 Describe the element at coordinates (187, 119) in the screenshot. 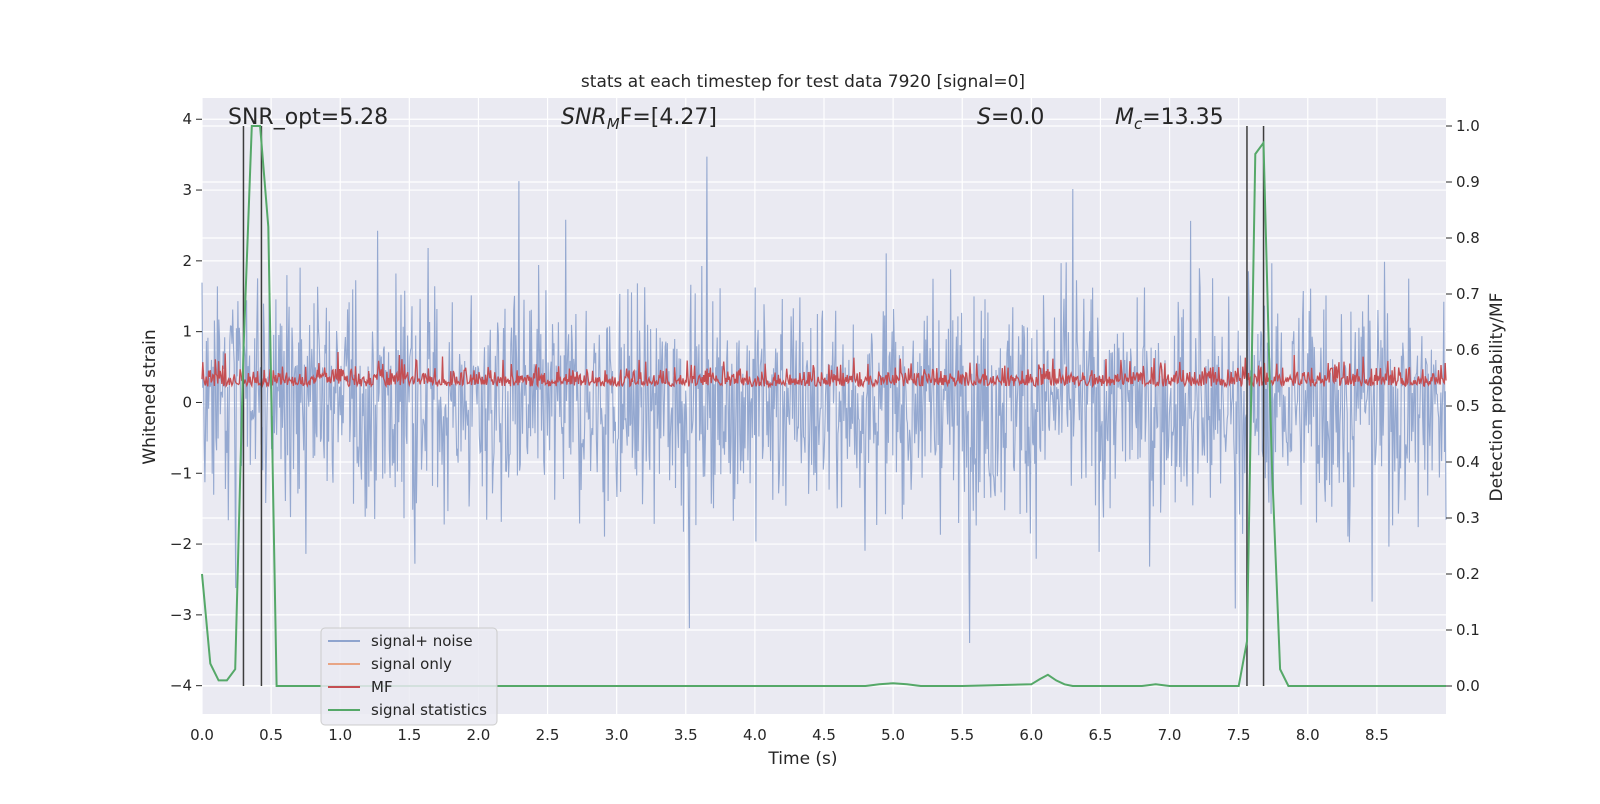

I see `left-y-tick-label: 4` at that location.